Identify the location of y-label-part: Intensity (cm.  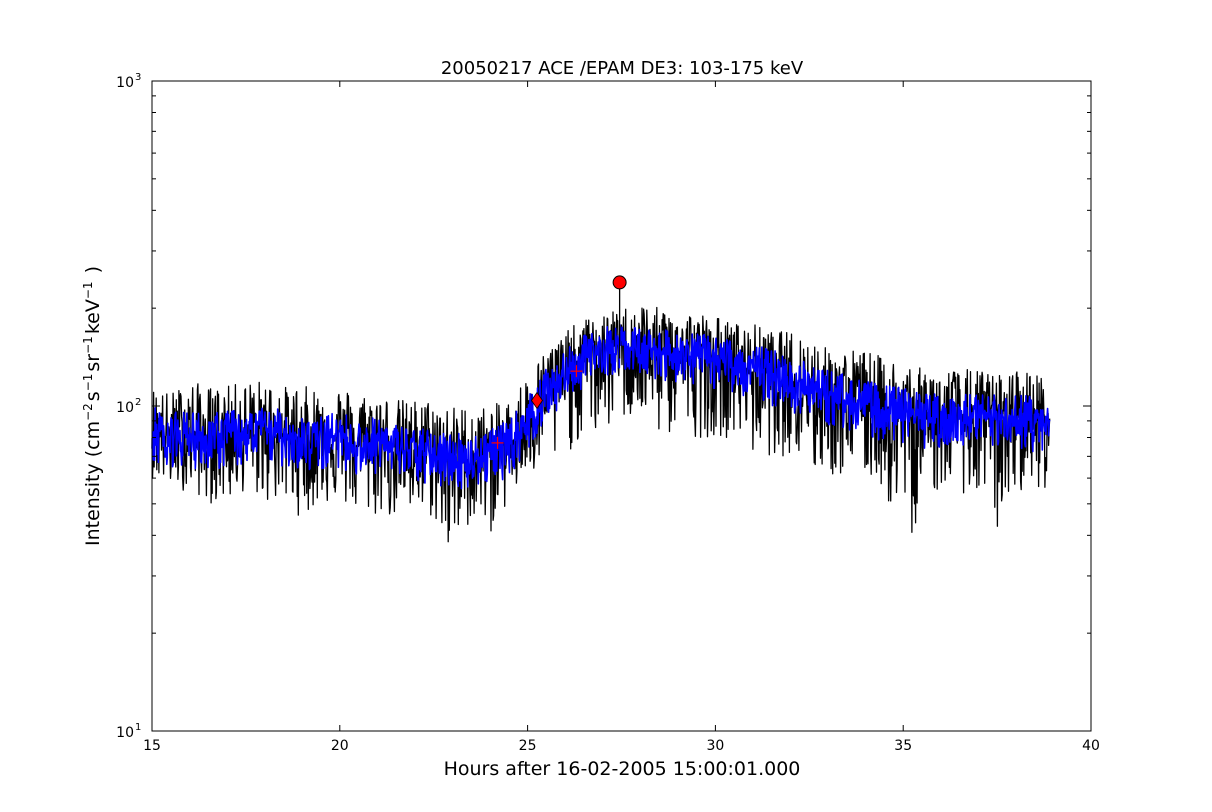
(93, 483).